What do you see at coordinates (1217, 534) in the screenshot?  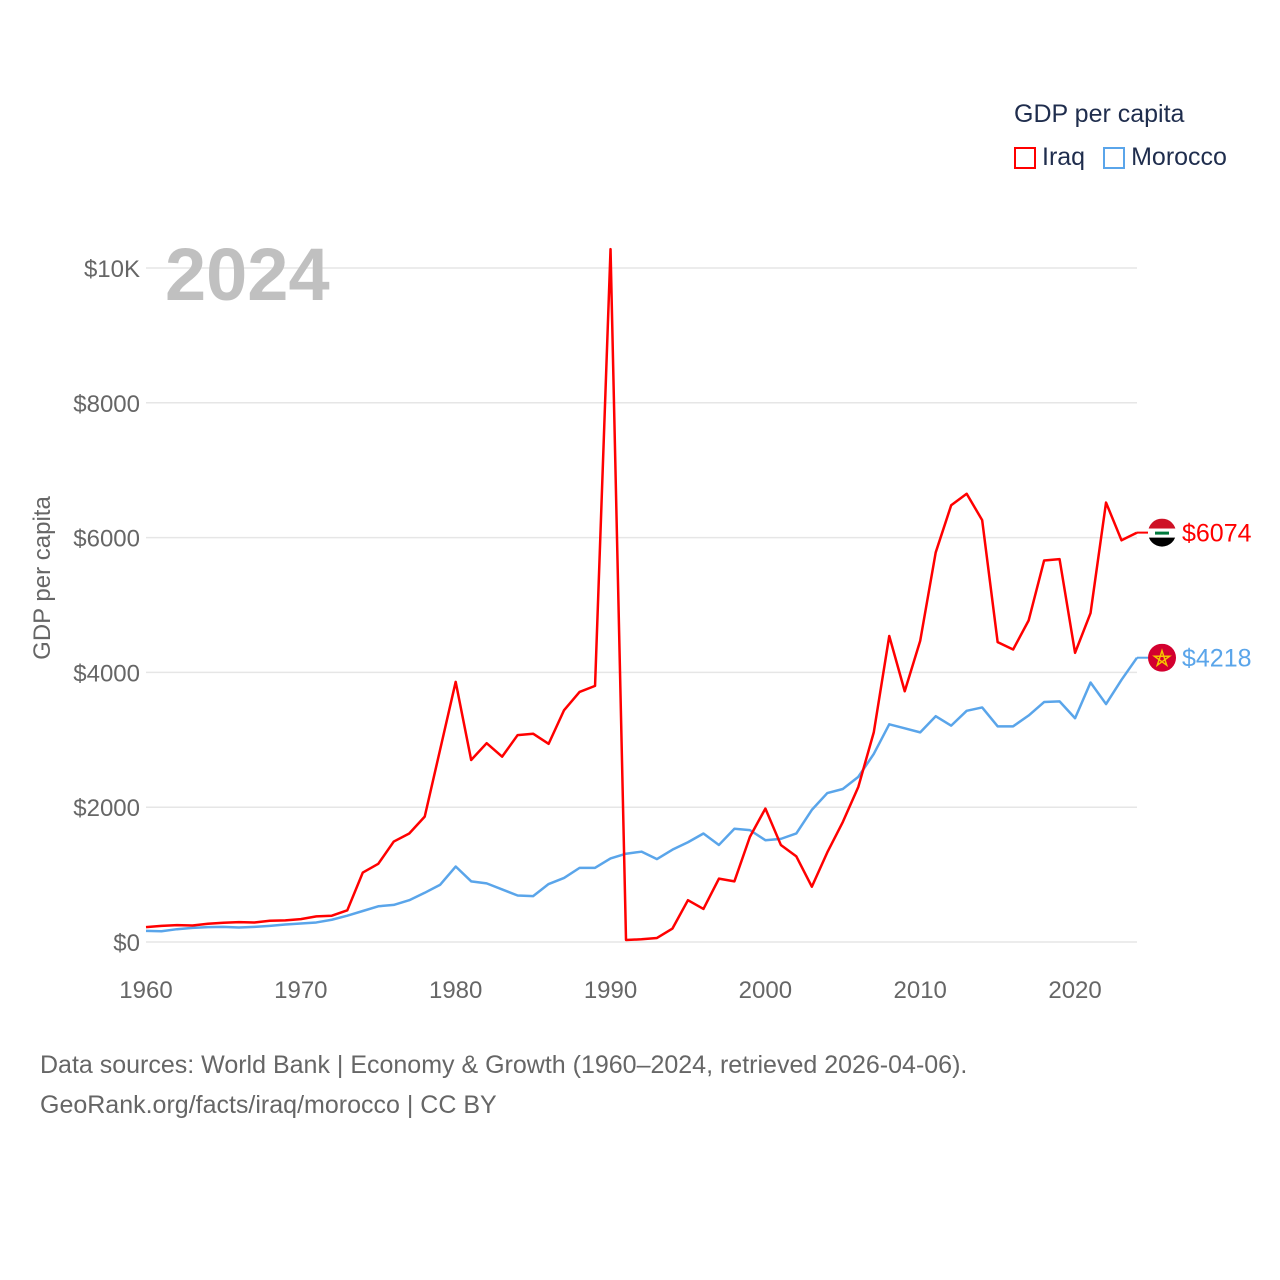 I see `end-value-label-iraq: $6074` at bounding box center [1217, 534].